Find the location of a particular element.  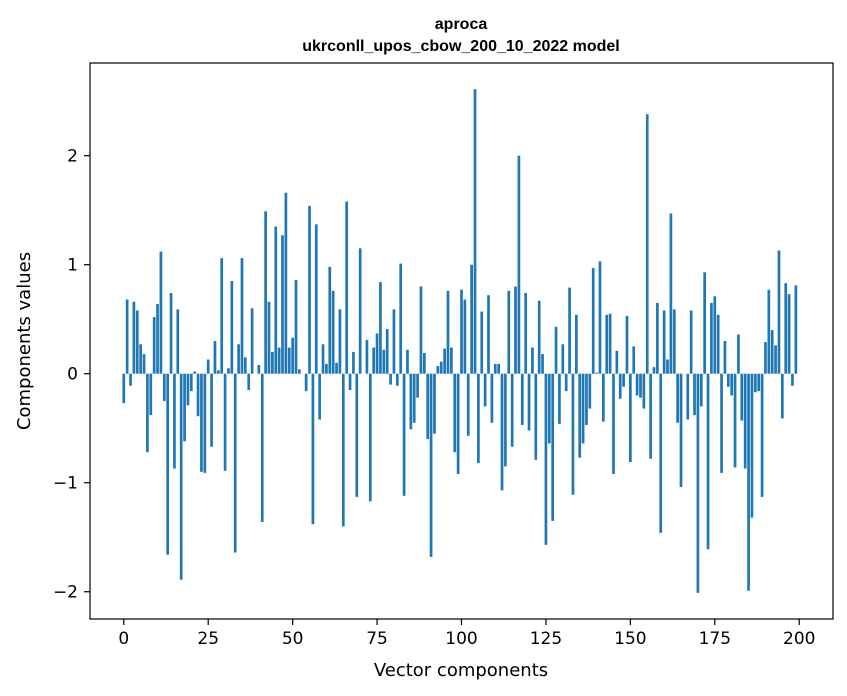

x-tick-label: 75 is located at coordinates (377, 639).